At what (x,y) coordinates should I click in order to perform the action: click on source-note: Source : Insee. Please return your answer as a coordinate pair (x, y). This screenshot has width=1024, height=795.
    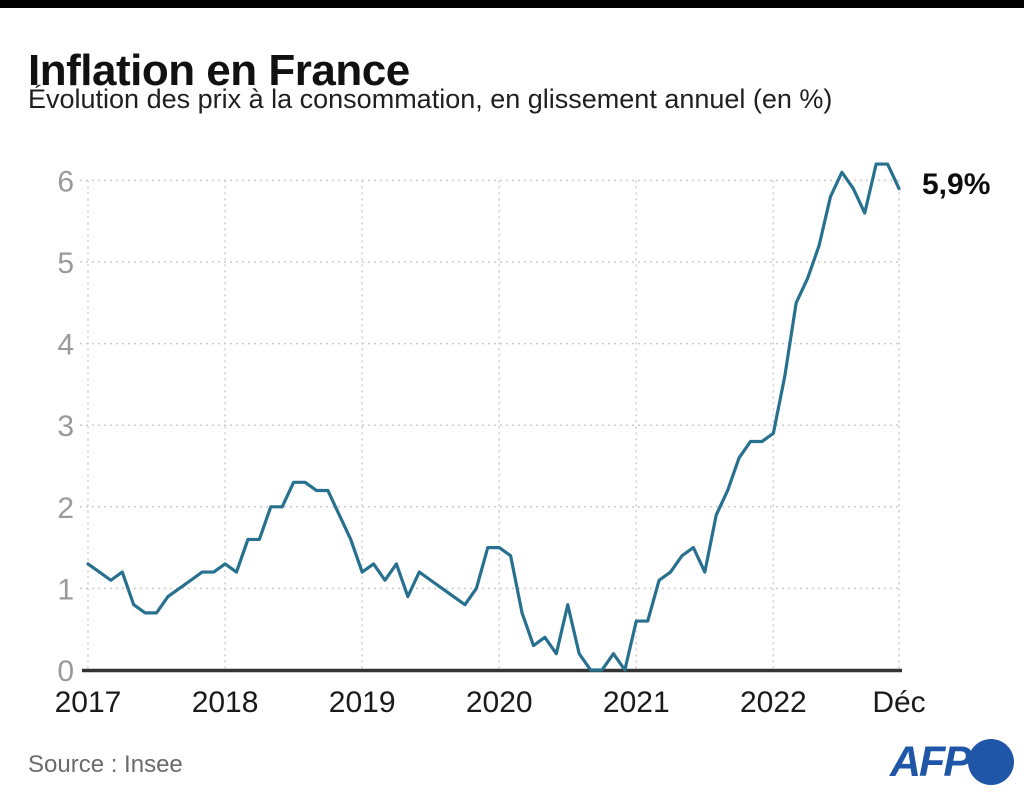
    Looking at the image, I should click on (105, 764).